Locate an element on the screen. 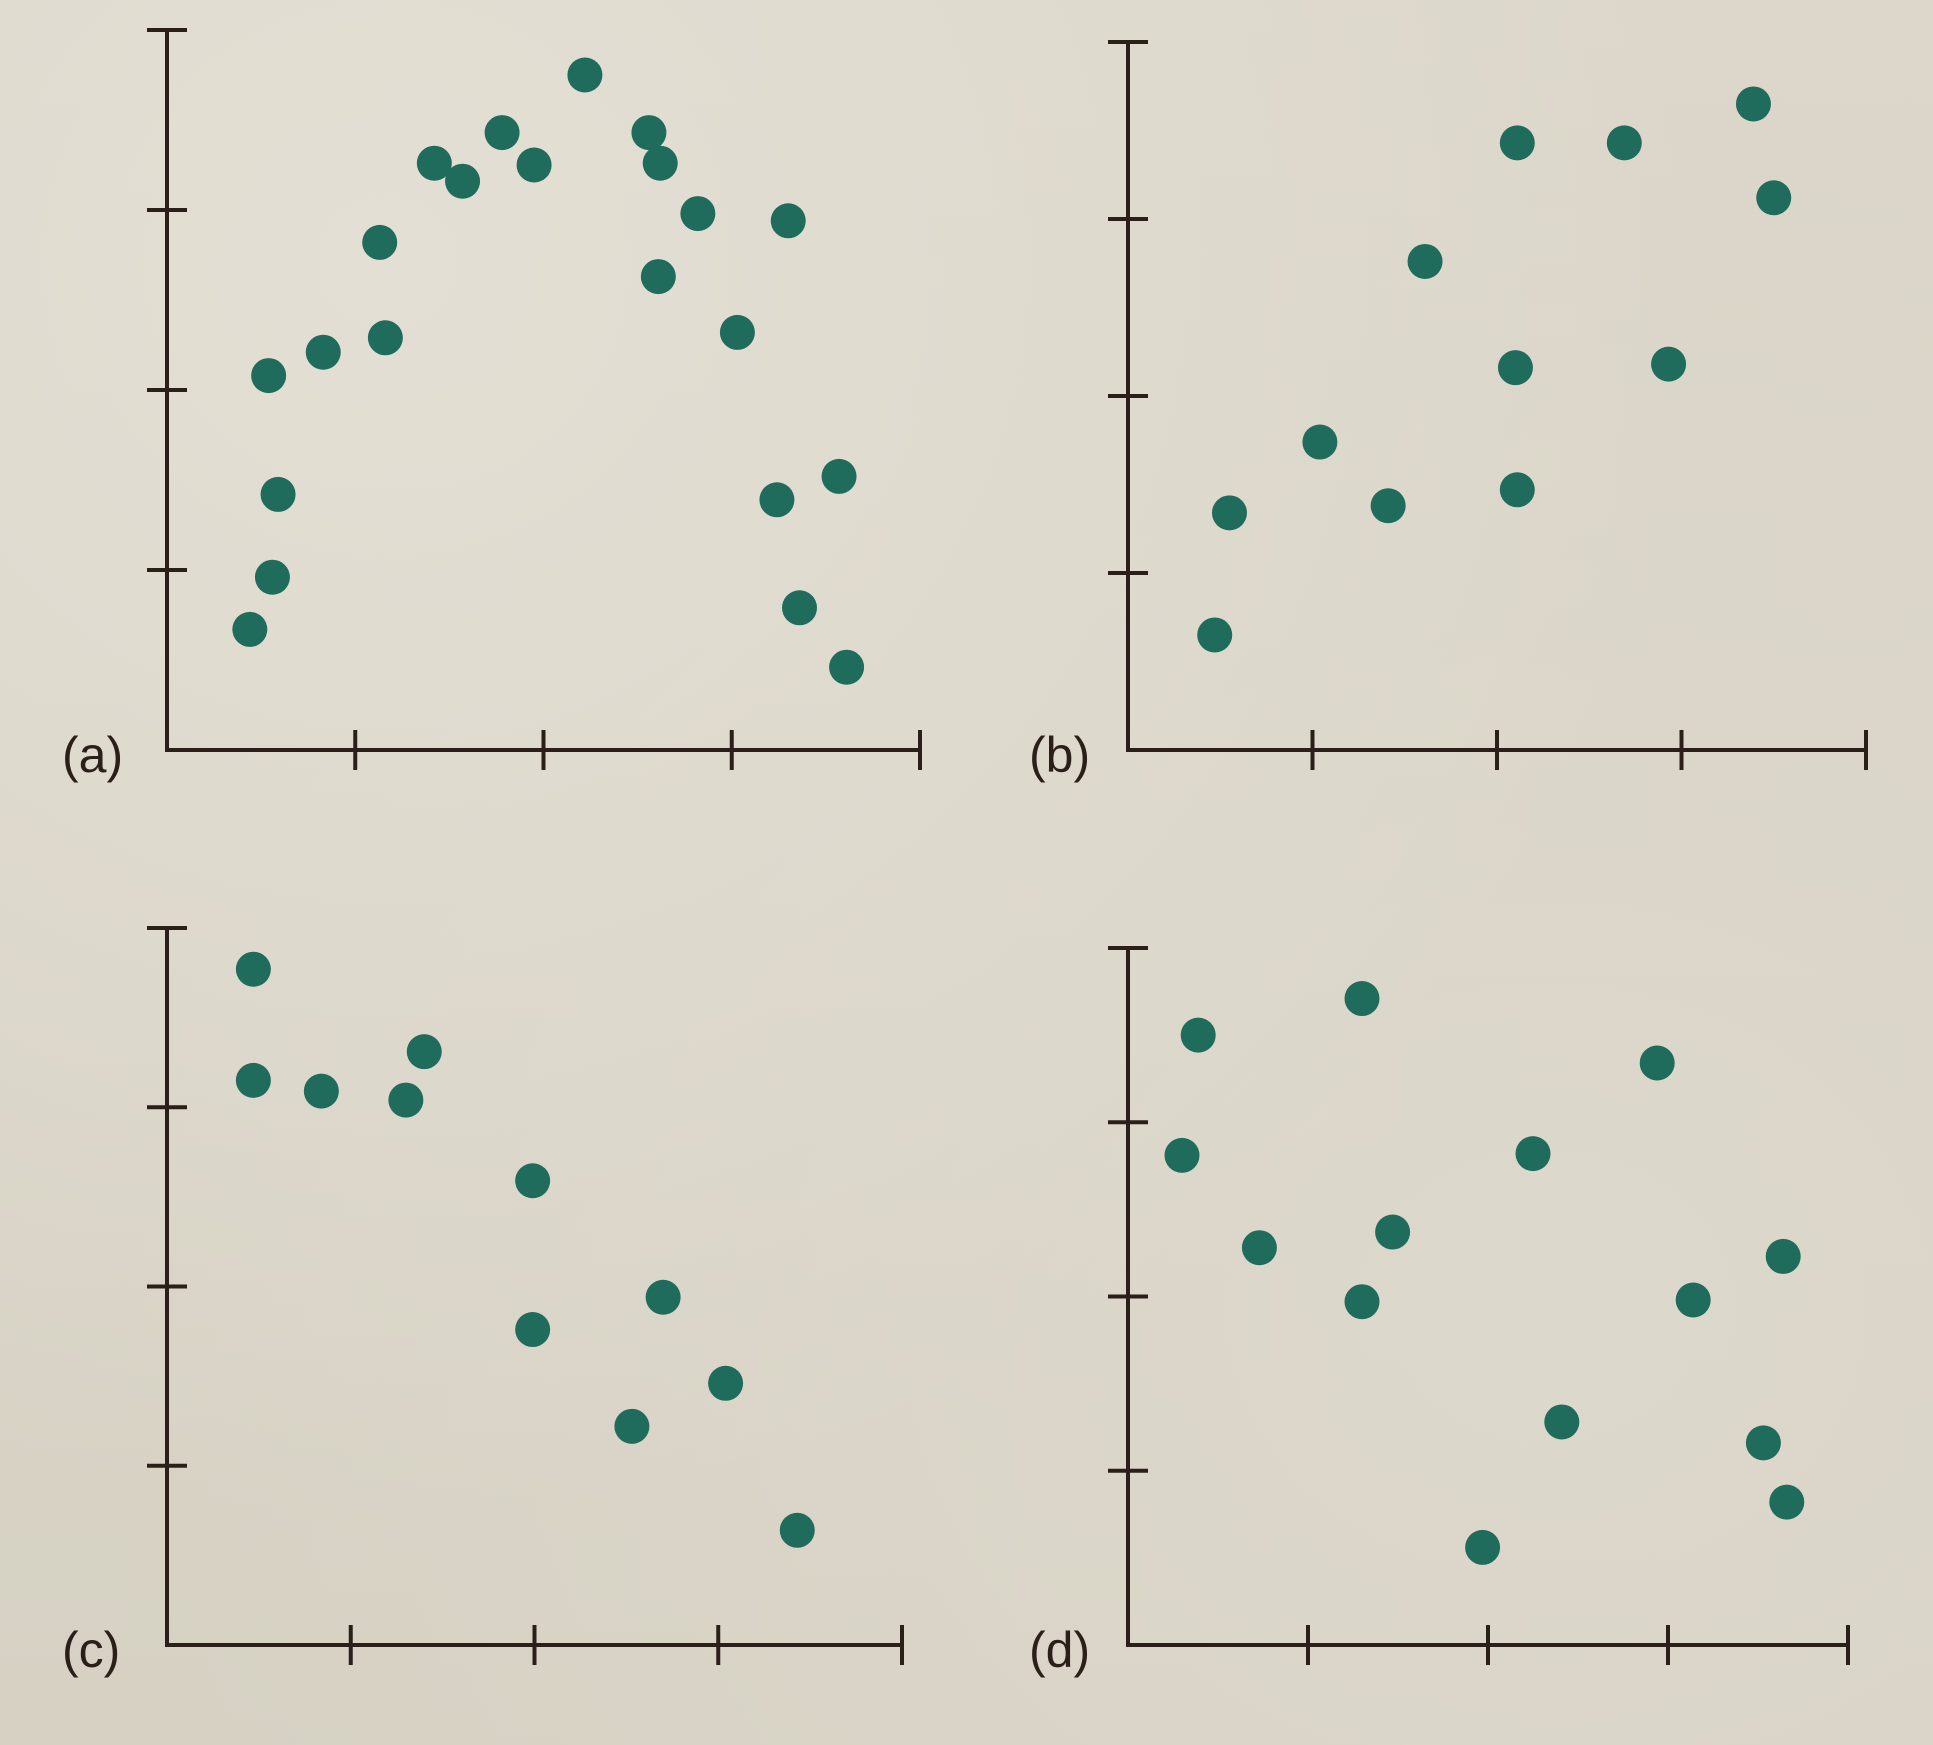 This screenshot has width=1933, height=1745. panel-a-label: (a) is located at coordinates (92, 755).